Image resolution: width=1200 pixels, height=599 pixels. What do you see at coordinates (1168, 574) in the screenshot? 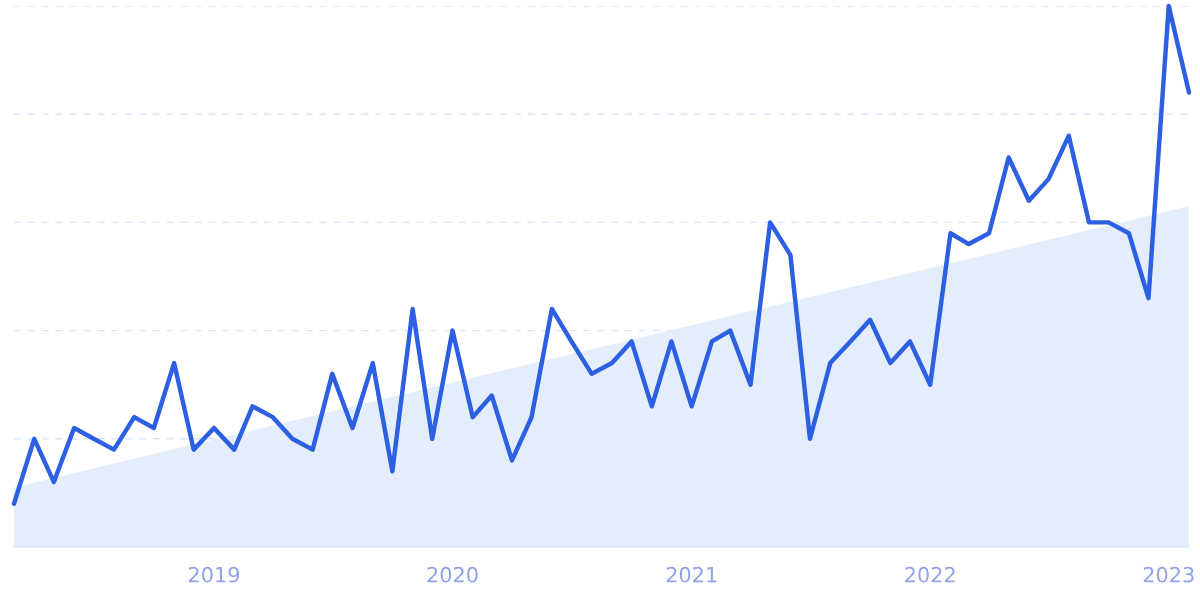
I see `x-tick-label: 2023` at bounding box center [1168, 574].